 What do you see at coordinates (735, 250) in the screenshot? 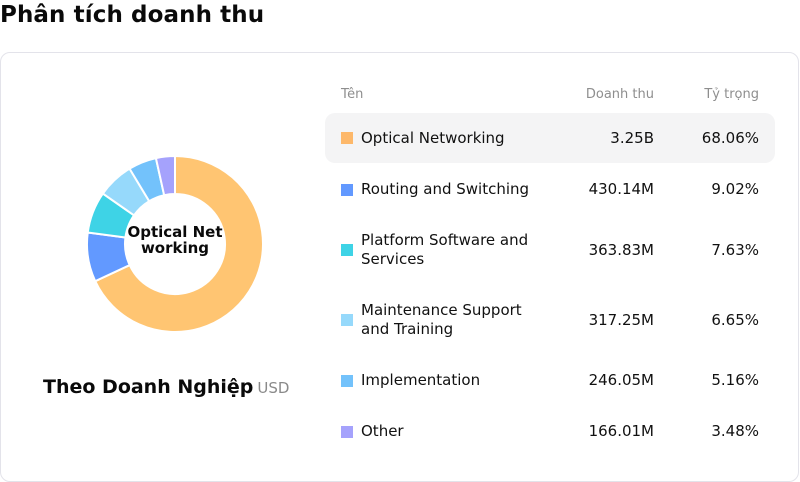
I see `row-share: 7.63%` at bounding box center [735, 250].